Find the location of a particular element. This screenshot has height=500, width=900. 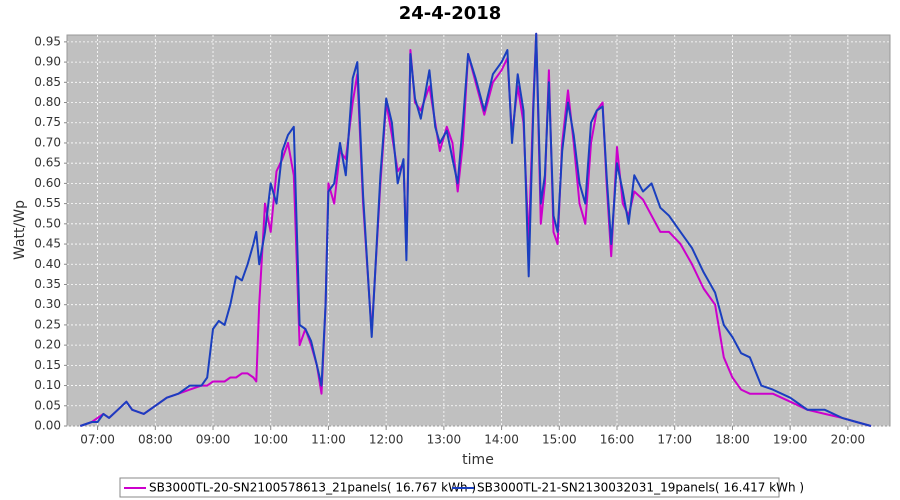

x-tick-label: 16:00 is located at coordinates (617, 440).